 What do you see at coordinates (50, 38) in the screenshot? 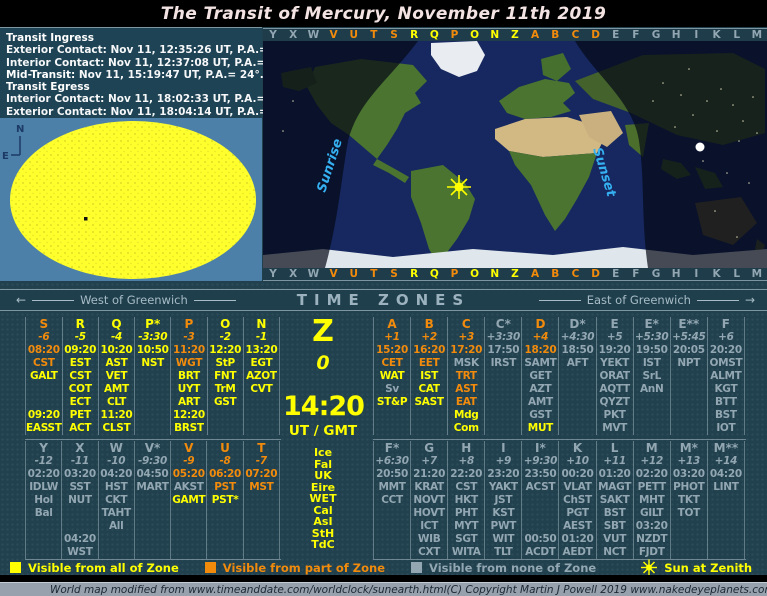
I see `transit-info-line: Transit Ingress` at bounding box center [50, 38].